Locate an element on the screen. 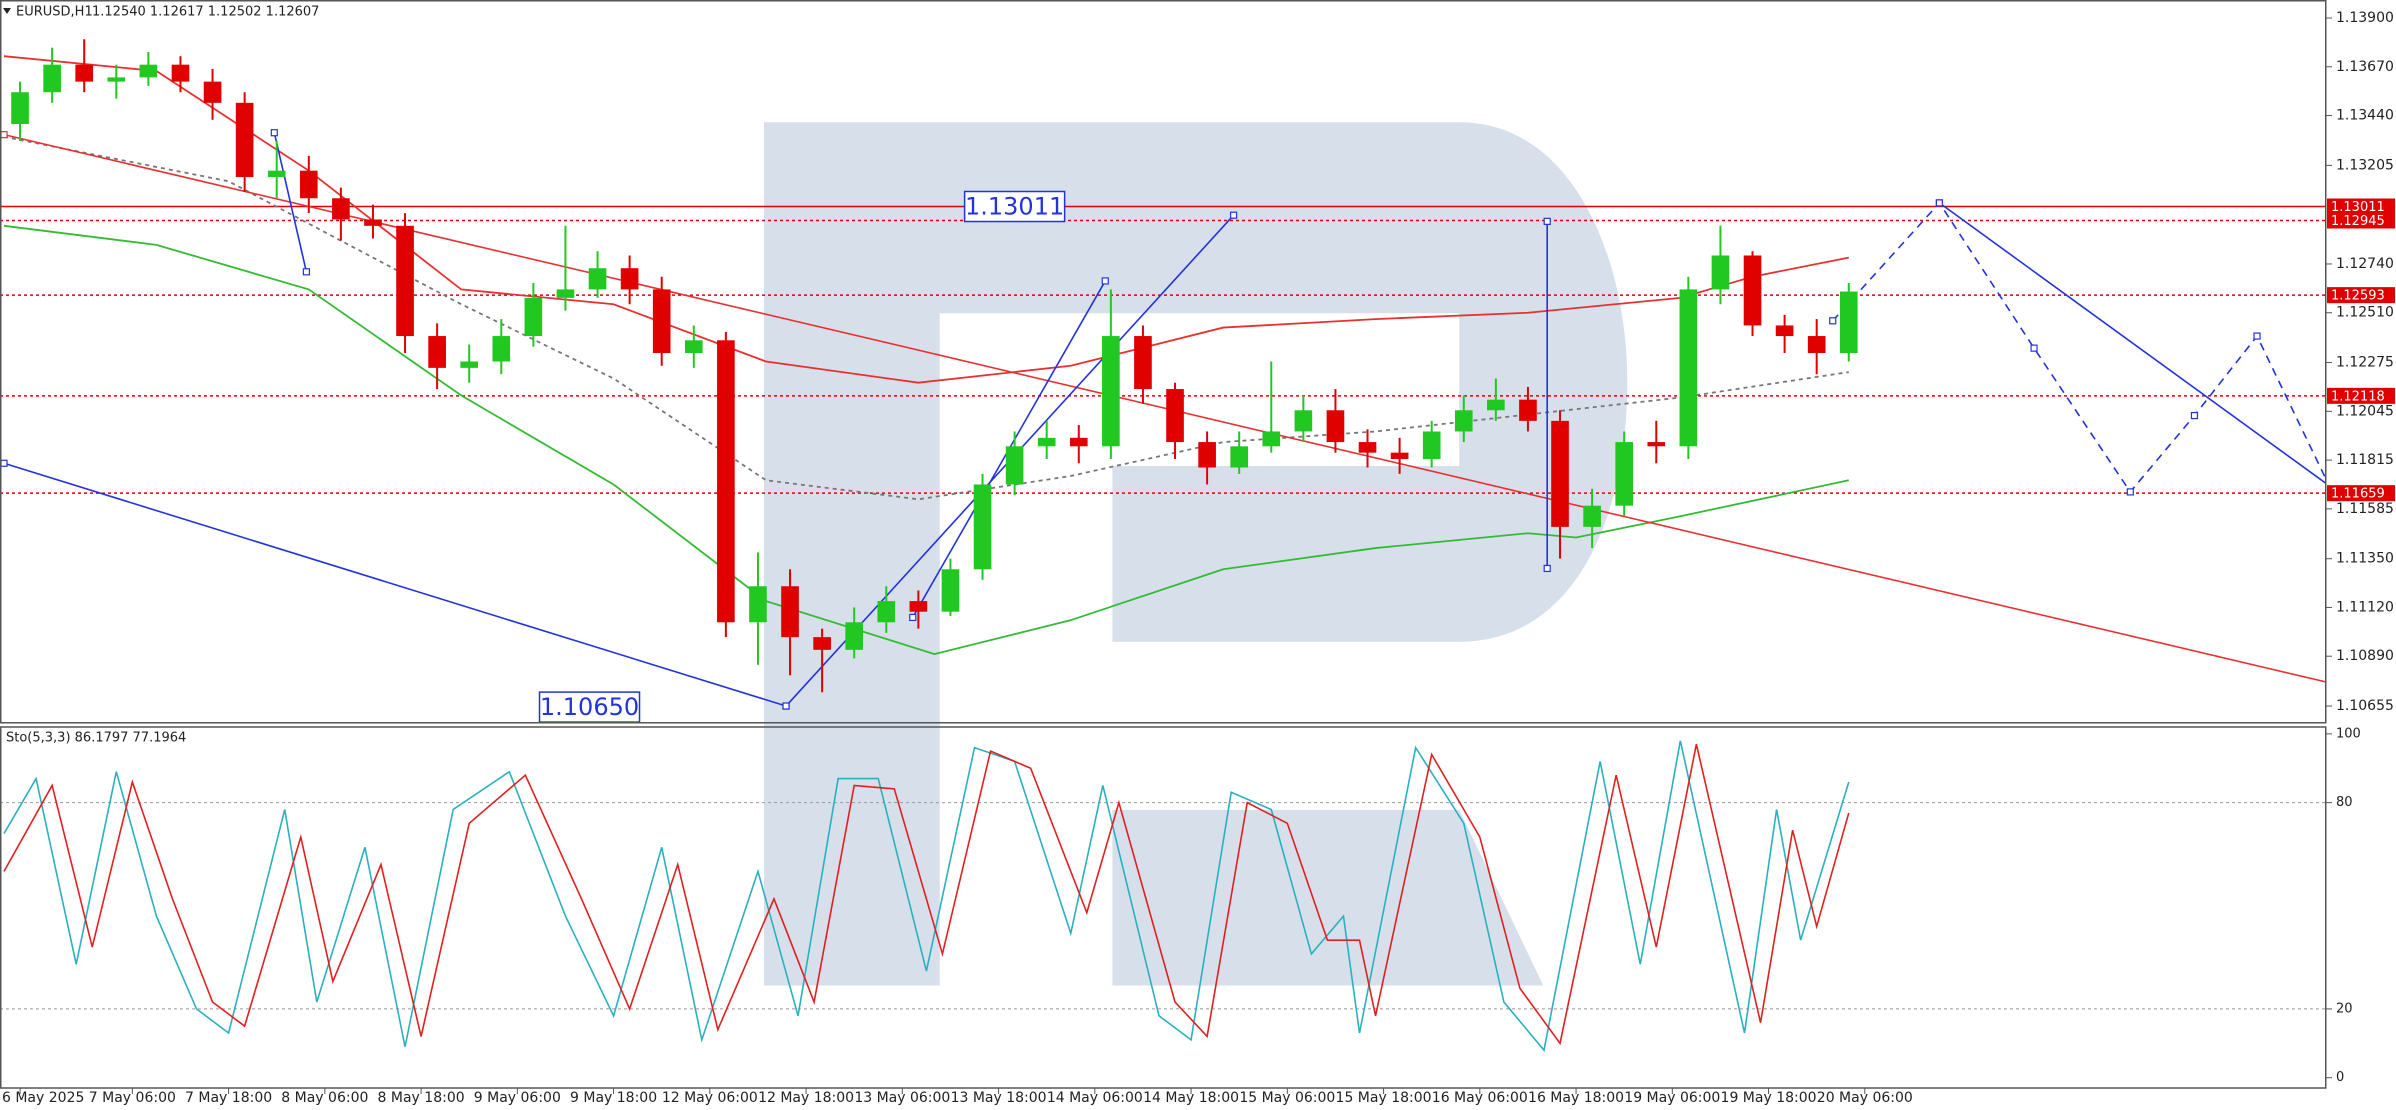 The width and height of the screenshot is (2396, 1110). menu-arrow is located at coordinates (7, 11).